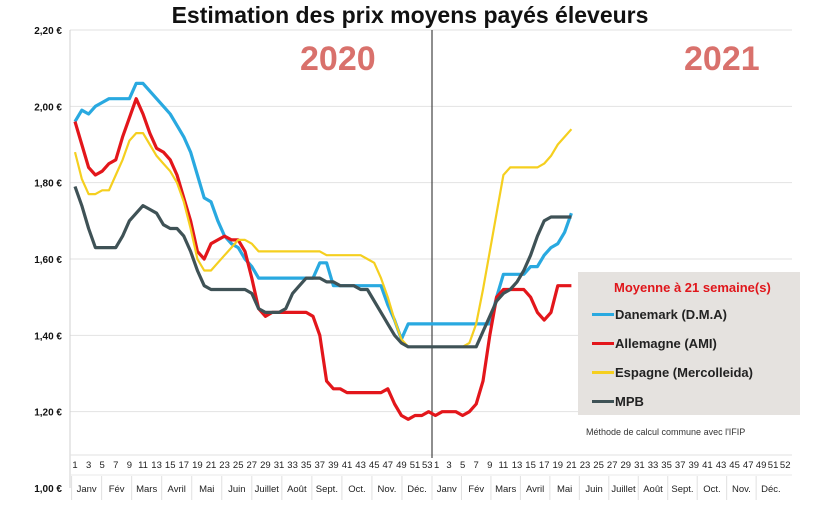 The image size is (820, 515). What do you see at coordinates (48, 260) in the screenshot?
I see `y-tick-label: 1,60 €` at bounding box center [48, 260].